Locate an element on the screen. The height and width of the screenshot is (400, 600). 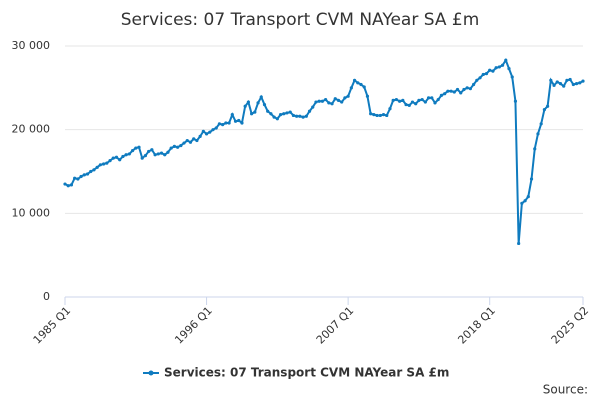
chart-title: Services: 07 Transport CVM NAYear SA £m is located at coordinates (300, 20).